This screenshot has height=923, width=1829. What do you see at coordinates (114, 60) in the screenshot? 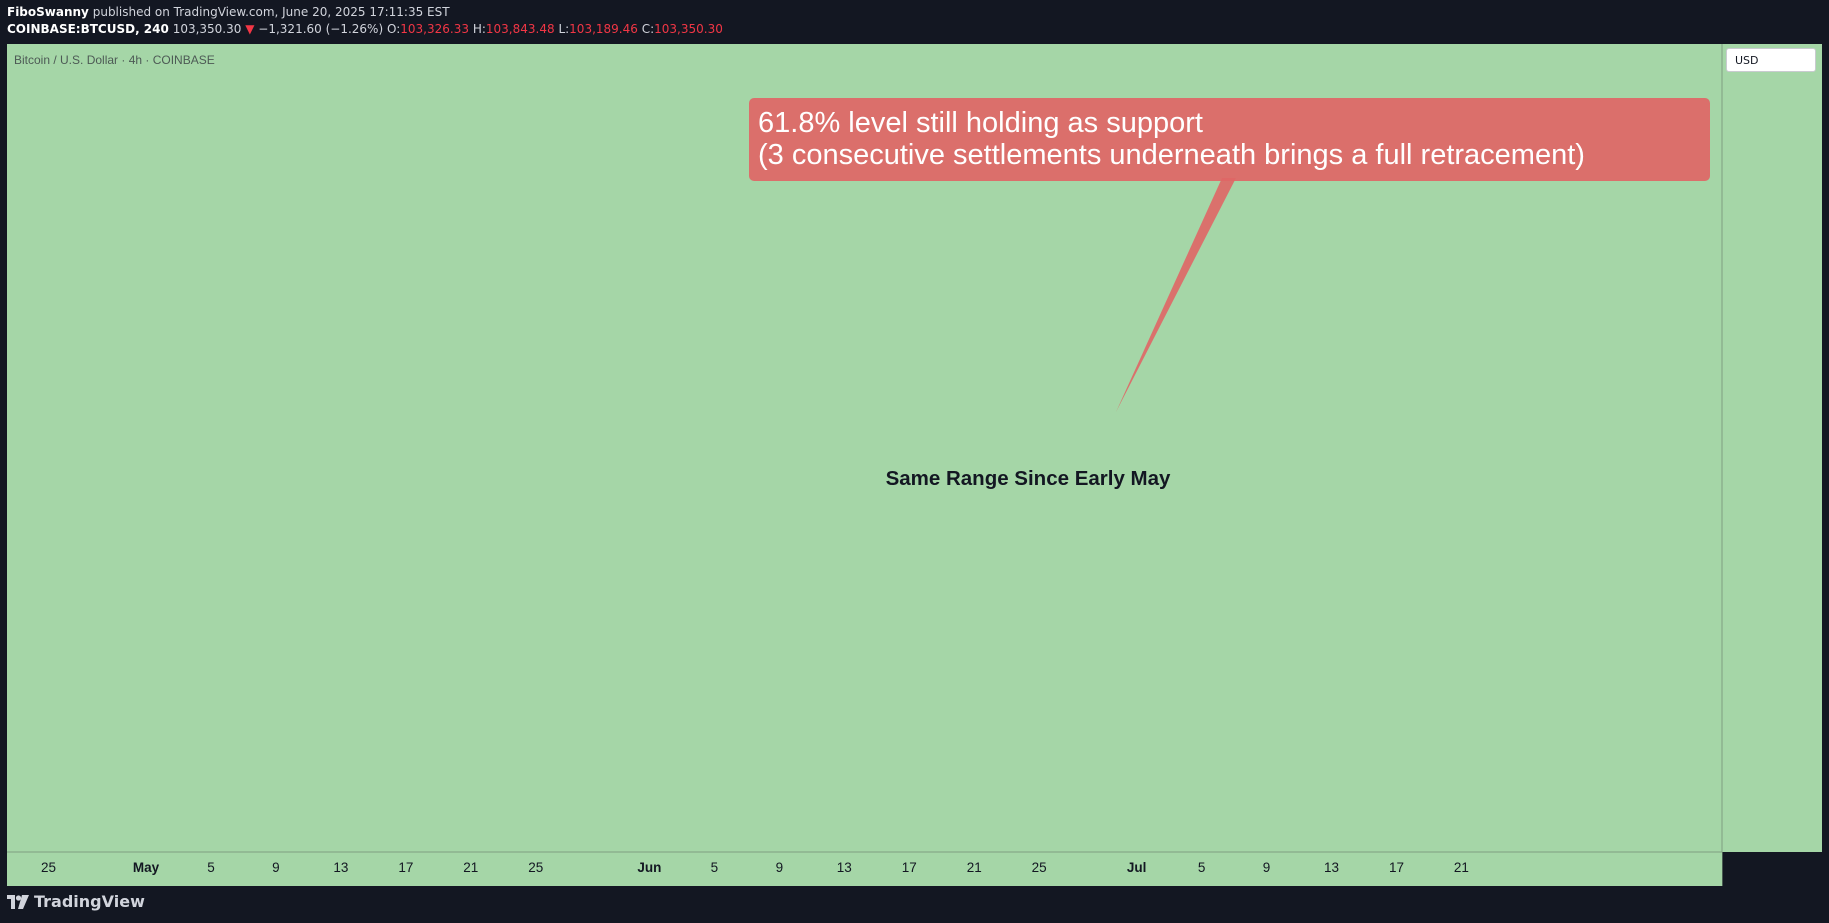
I see `chart-title: Bitcoin / U.S. Dollar · 4h · COINBASE` at bounding box center [114, 60].